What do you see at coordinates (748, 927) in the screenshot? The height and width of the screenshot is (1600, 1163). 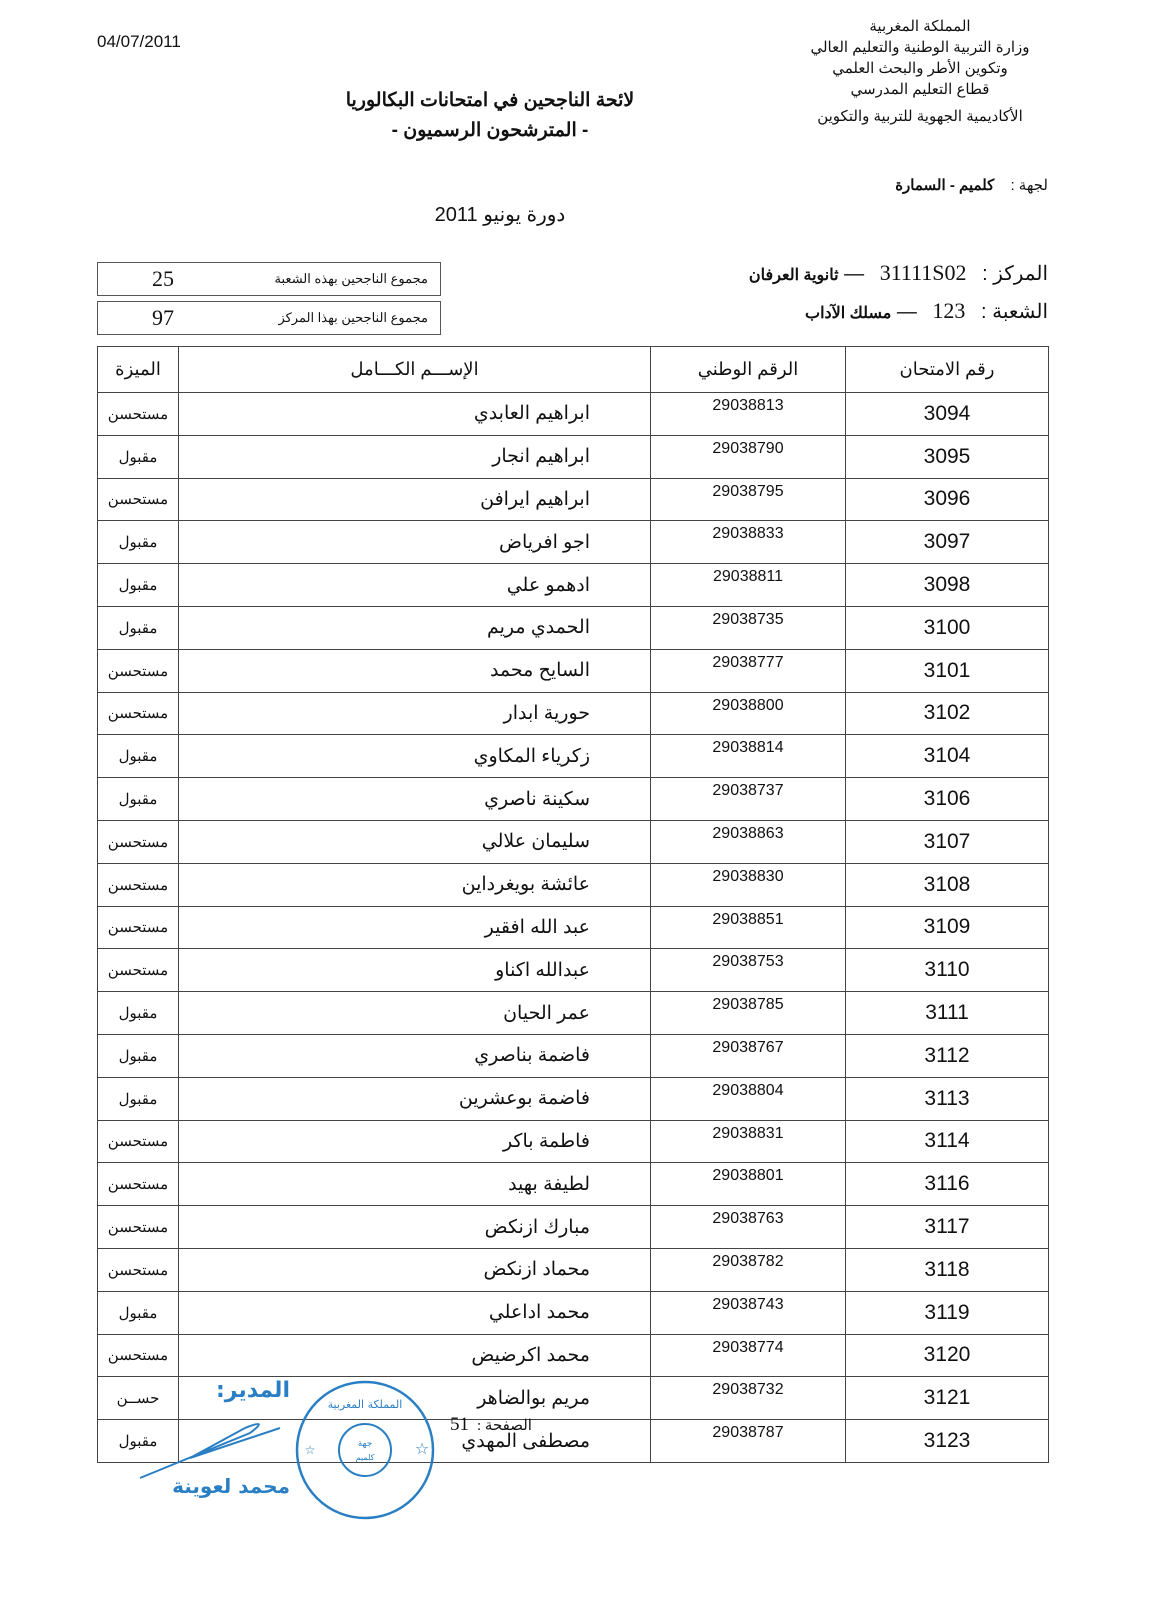 I see `national-number-cell: 29038851` at bounding box center [748, 927].